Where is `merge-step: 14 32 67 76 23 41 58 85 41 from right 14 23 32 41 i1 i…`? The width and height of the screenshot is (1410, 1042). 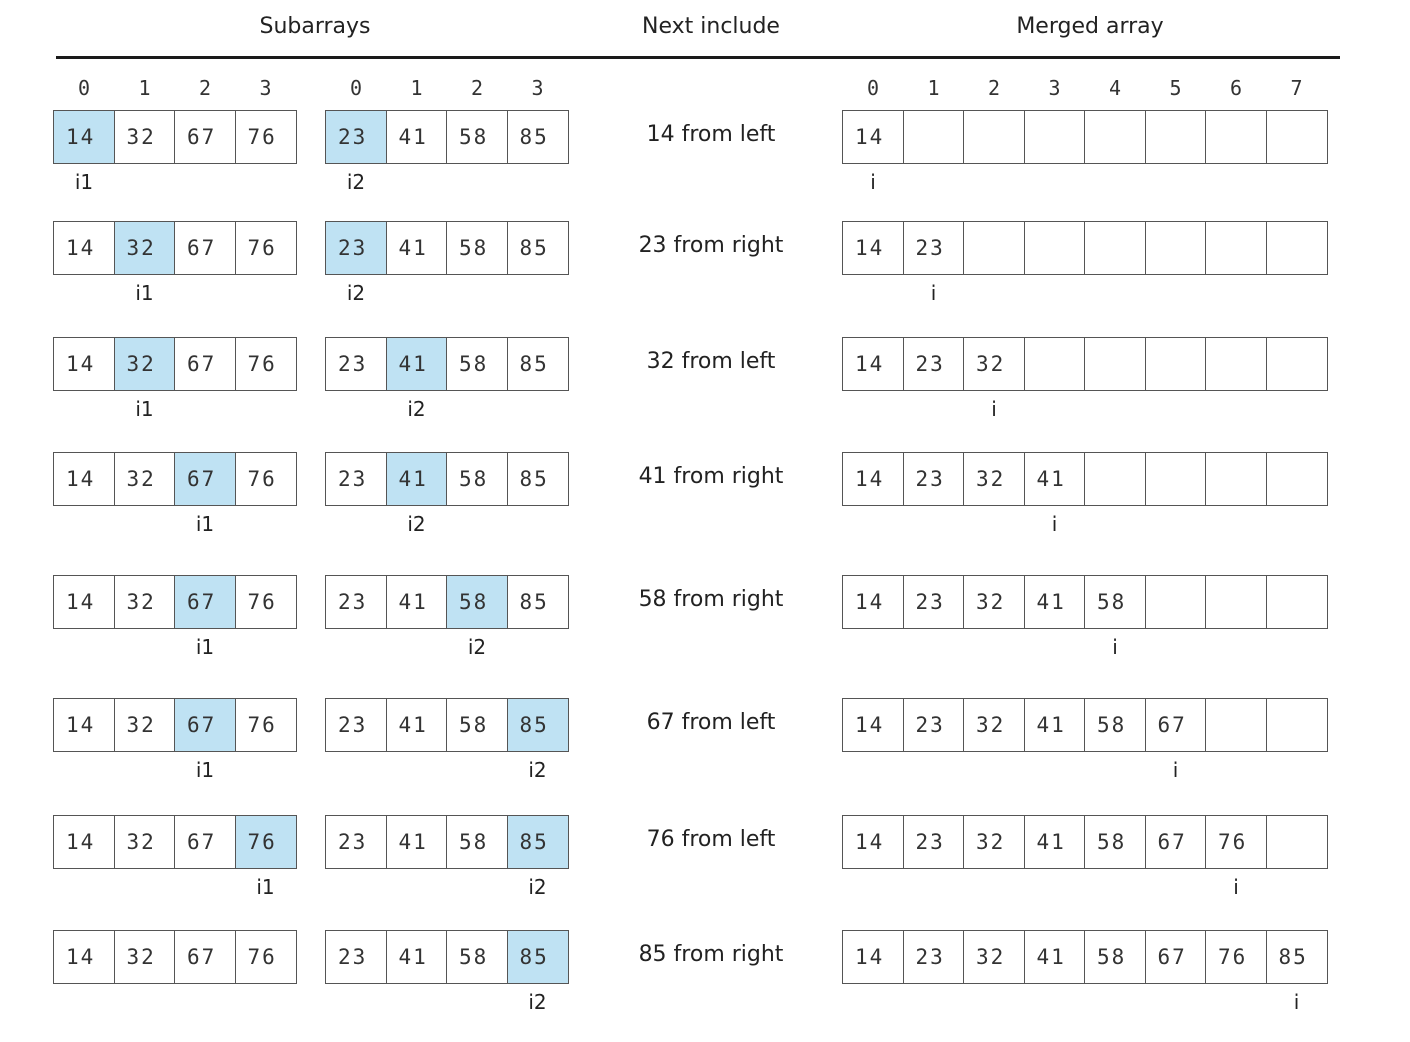
merge-step: 14 32 67 76 23 41 58 85 41 from right 14 23 32 41 i1 i… is located at coordinates (705, 508).